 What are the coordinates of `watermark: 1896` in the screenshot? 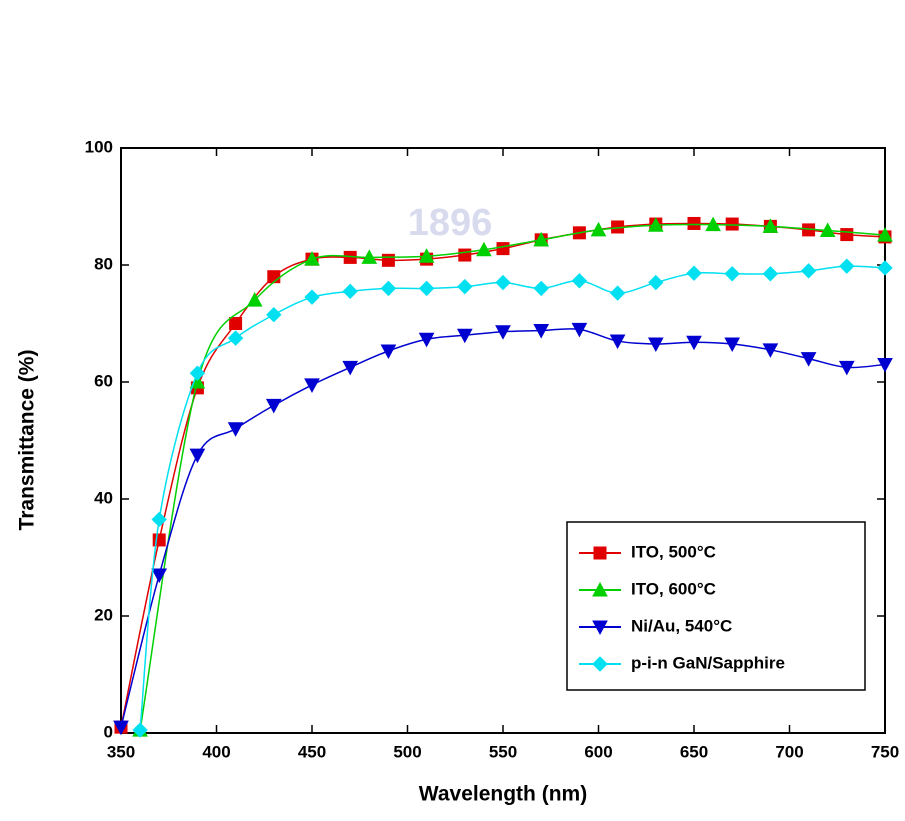 It's located at (450, 223).